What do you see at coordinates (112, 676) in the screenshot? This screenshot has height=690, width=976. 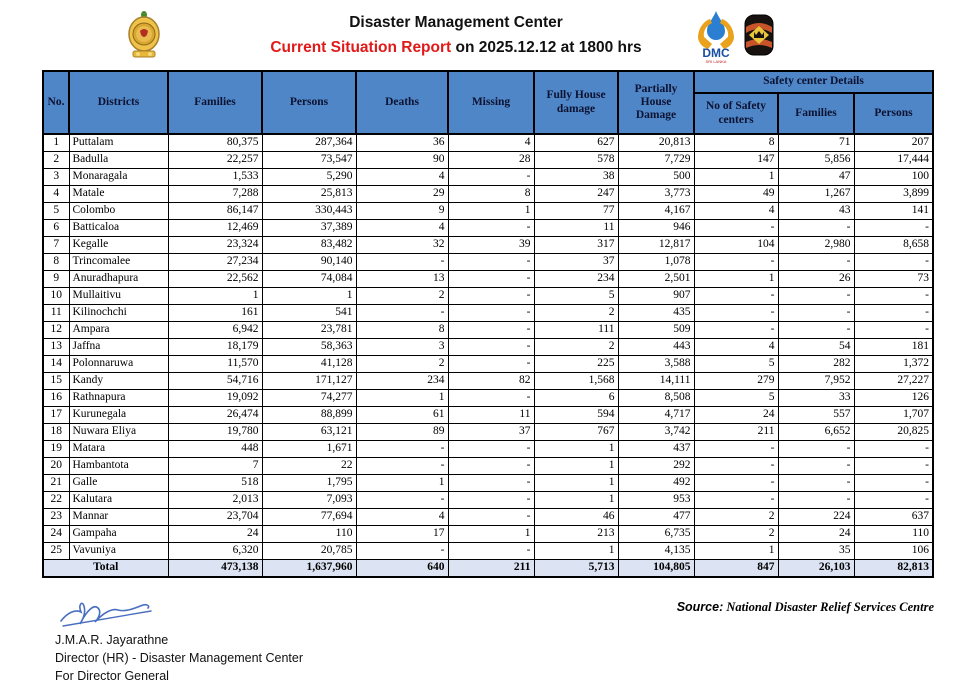 I see `signatory-for: For Director General` at bounding box center [112, 676].